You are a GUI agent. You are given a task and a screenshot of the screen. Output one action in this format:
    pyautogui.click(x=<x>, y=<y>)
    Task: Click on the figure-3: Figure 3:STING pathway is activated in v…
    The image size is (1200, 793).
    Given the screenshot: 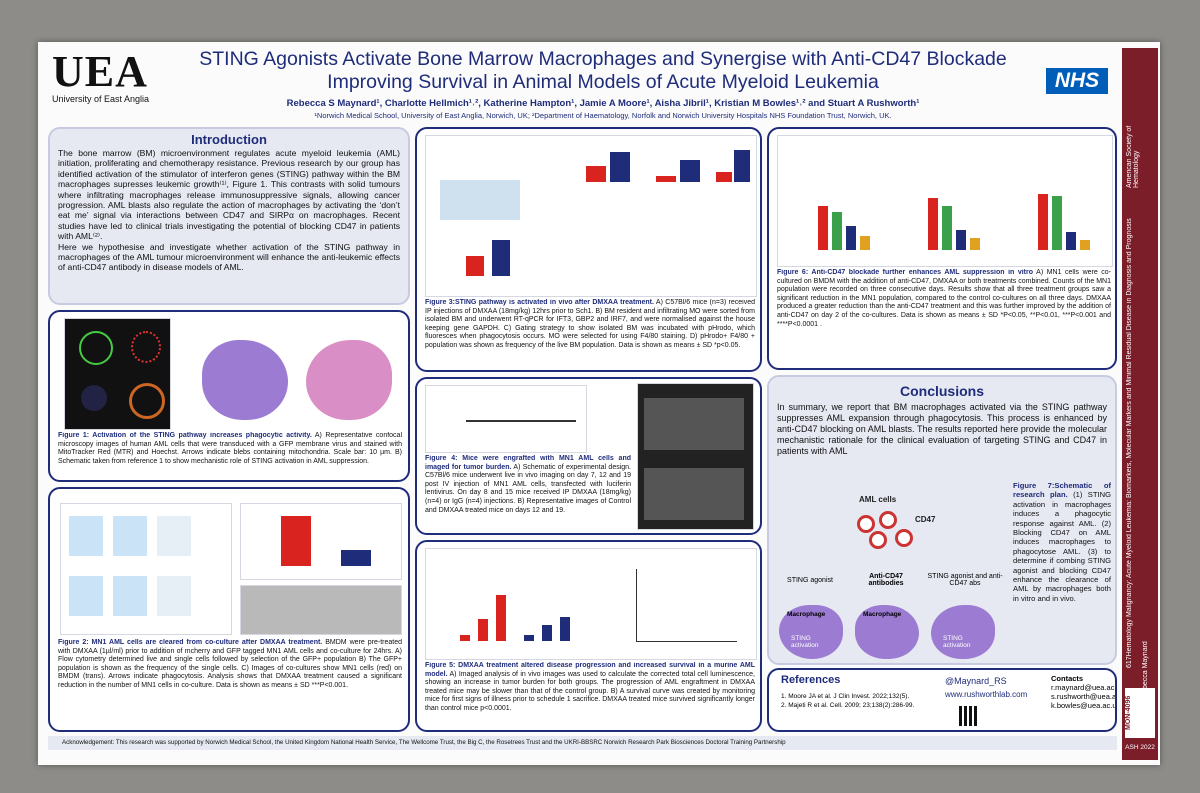 What is the action you would take?
    pyautogui.click(x=588, y=249)
    